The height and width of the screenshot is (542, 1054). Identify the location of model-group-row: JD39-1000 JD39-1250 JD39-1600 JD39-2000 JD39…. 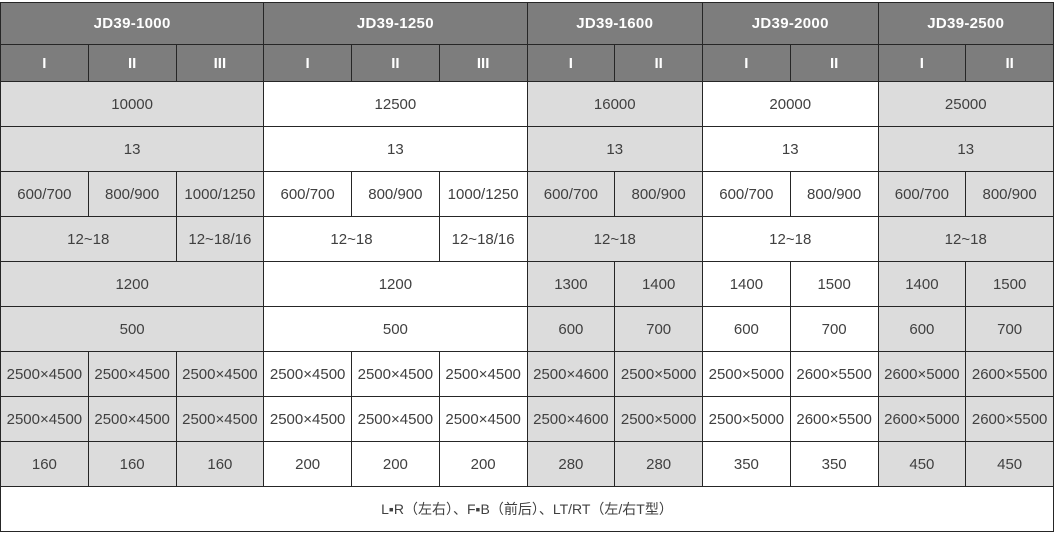
(527, 23).